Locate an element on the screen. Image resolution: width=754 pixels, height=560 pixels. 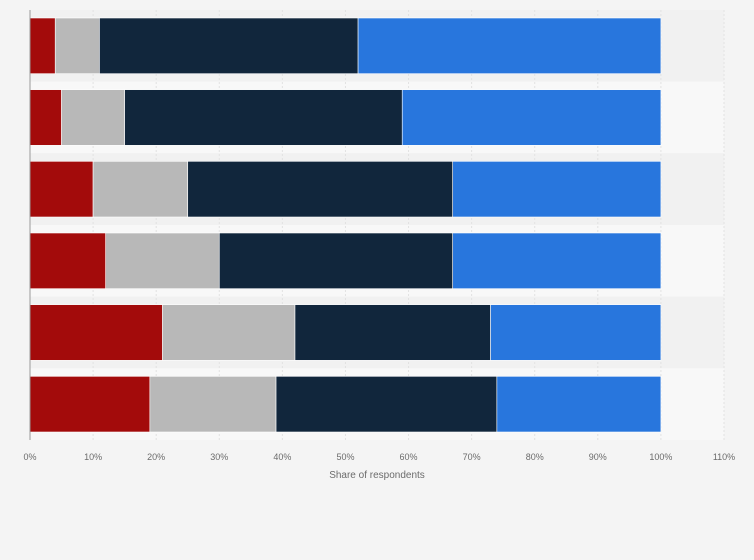
x-tick-labels: 0% 10% 20% 30% 40% 50% 60% 70% 80% 90% 100% 110% is located at coordinates (379, 457).